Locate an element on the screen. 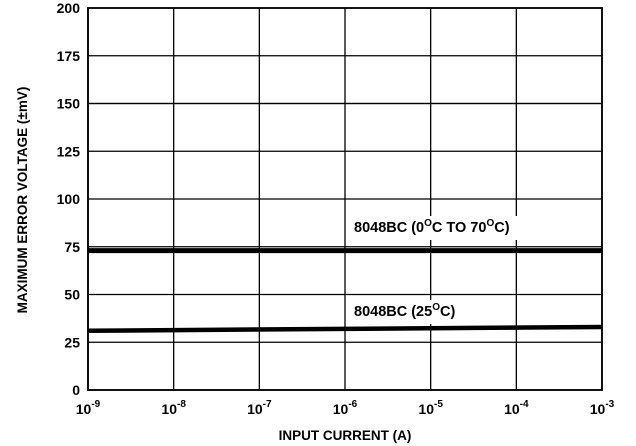 This screenshot has width=636, height=446. y-tick-label: 50 is located at coordinates (72, 295).